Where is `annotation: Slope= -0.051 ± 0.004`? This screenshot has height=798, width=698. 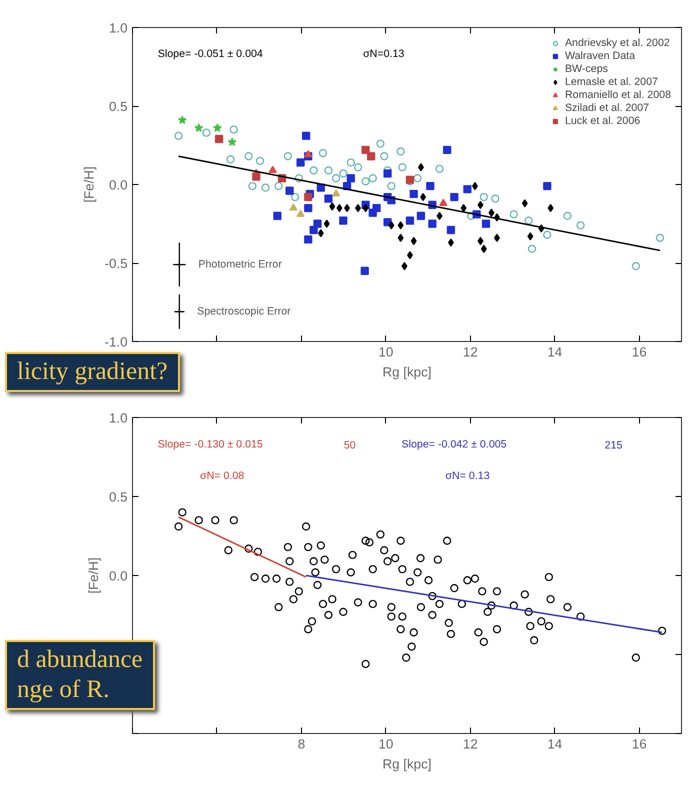 annotation: Slope= -0.051 ± 0.004 is located at coordinates (210, 54).